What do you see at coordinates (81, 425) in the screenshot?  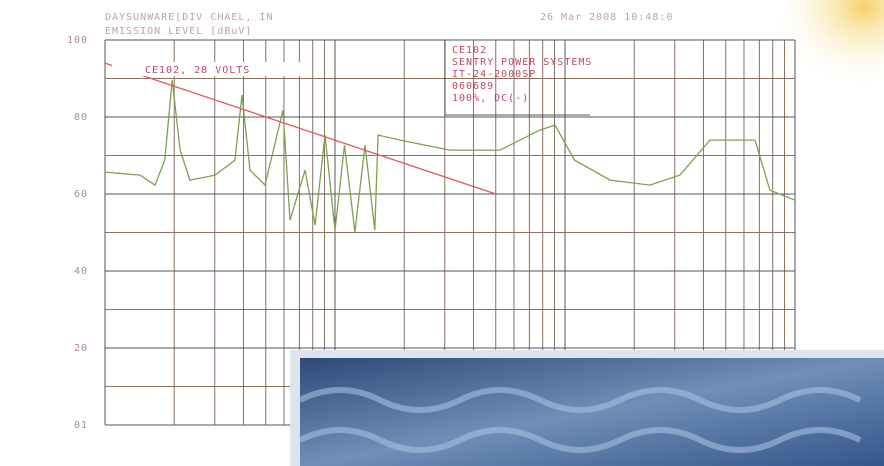 I see `y-tick-label: 01` at bounding box center [81, 425].